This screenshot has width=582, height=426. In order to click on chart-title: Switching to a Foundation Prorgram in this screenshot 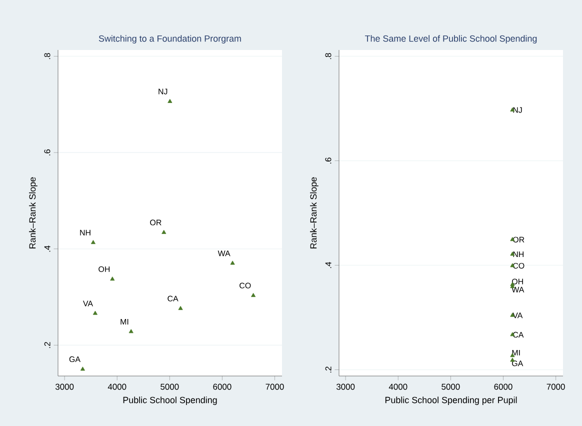, I will do `click(169, 39)`.